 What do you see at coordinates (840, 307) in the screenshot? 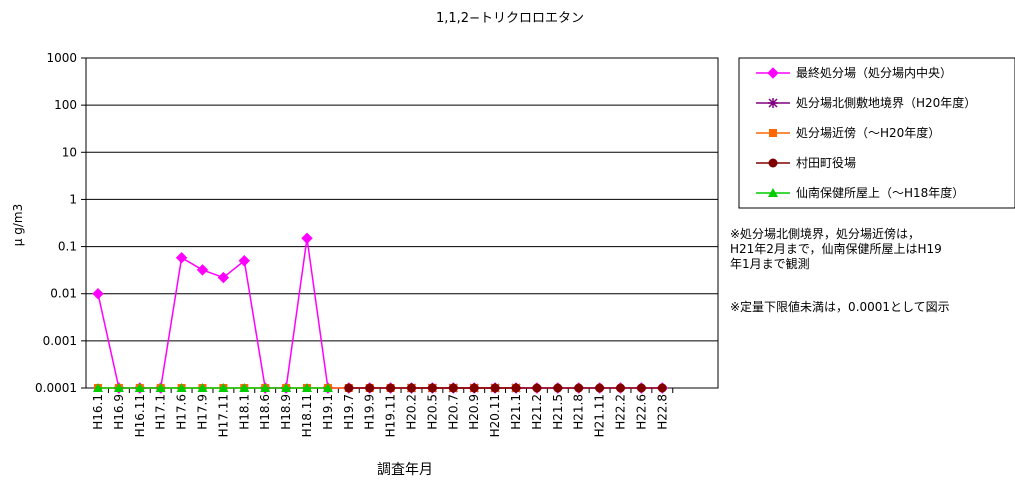
I see `note-detection-limit: ※定量下限値未満は，0.0001として図示` at bounding box center [840, 307].